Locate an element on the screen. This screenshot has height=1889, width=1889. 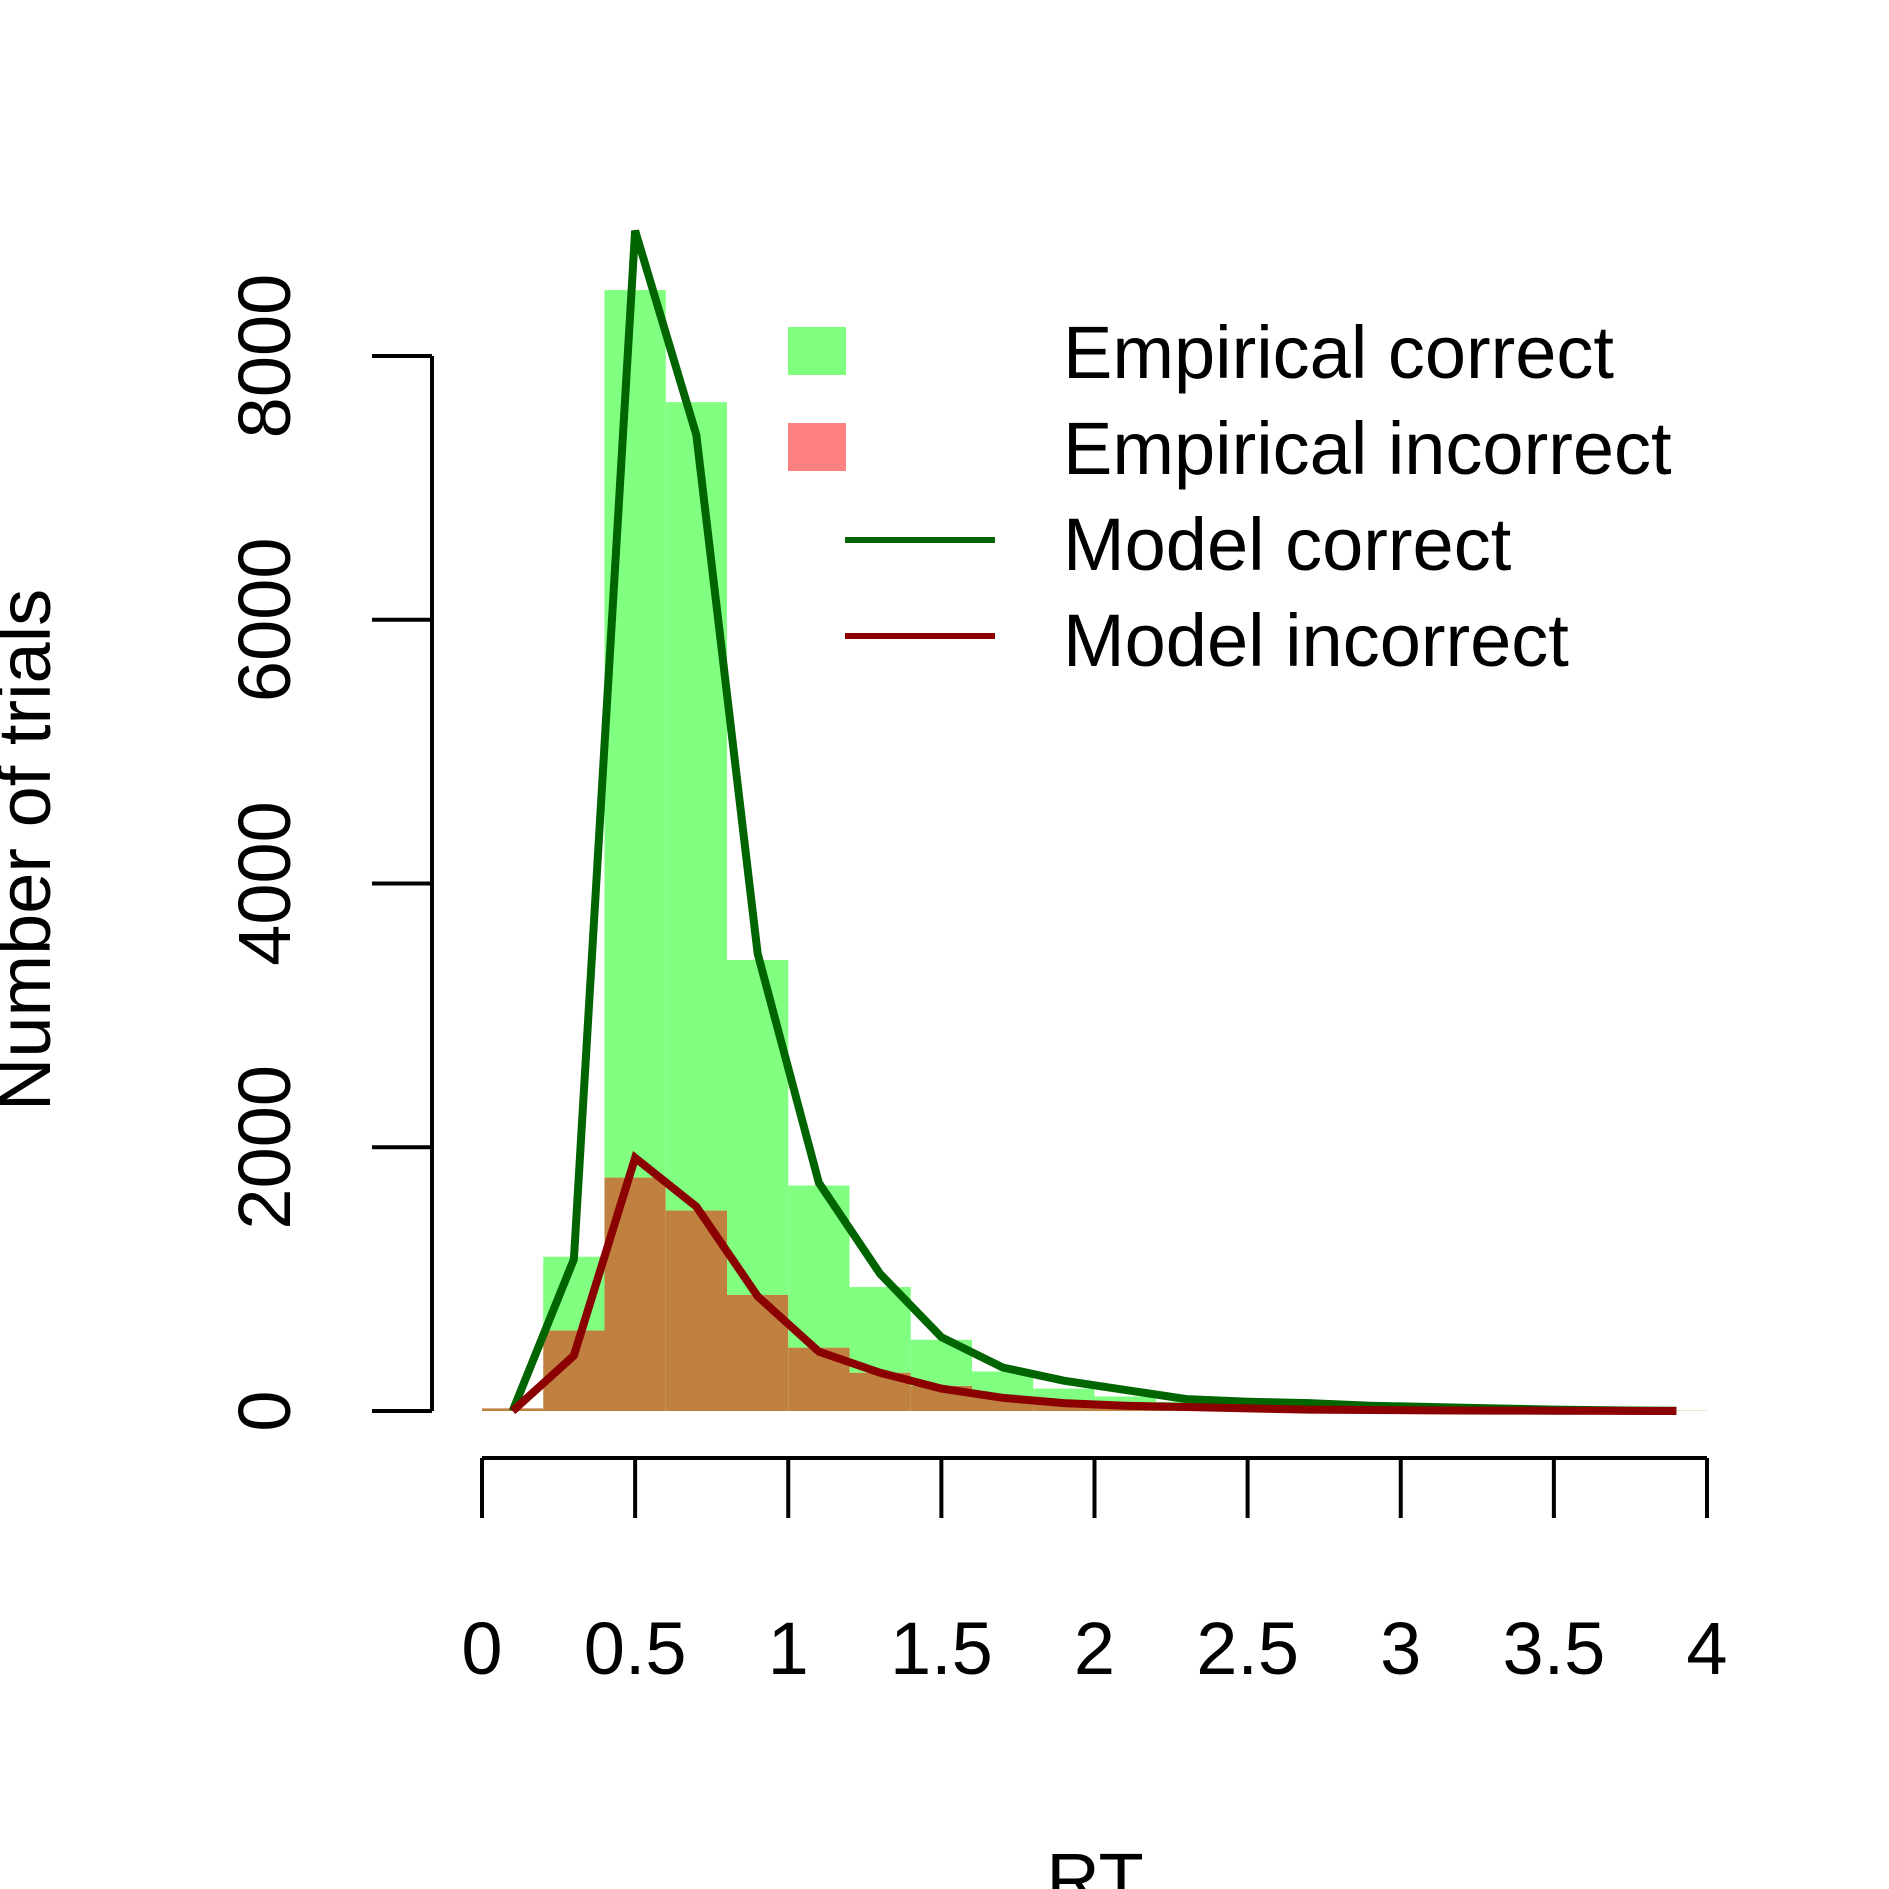
x-axis-title: RT is located at coordinates (1094, 1863).